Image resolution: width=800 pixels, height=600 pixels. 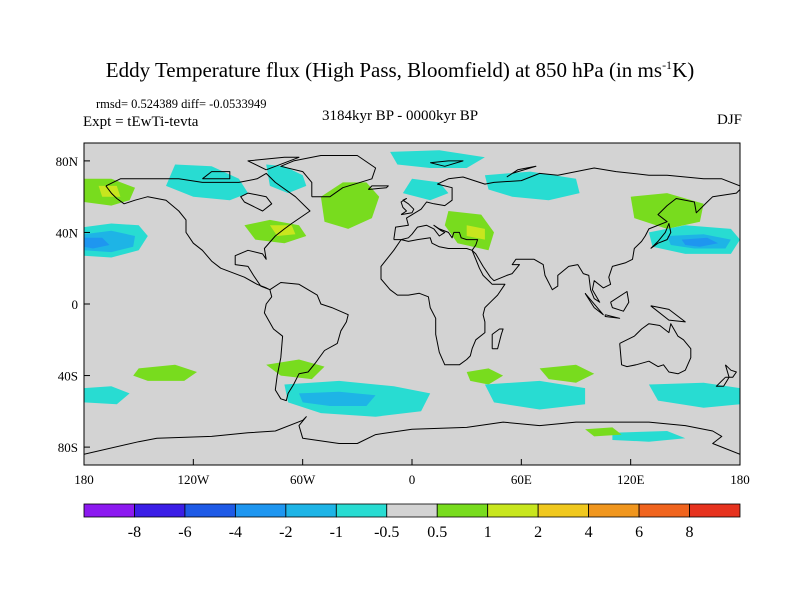 What do you see at coordinates (193, 479) in the screenshot?
I see `x-tick-label-1: 120W` at bounding box center [193, 479].